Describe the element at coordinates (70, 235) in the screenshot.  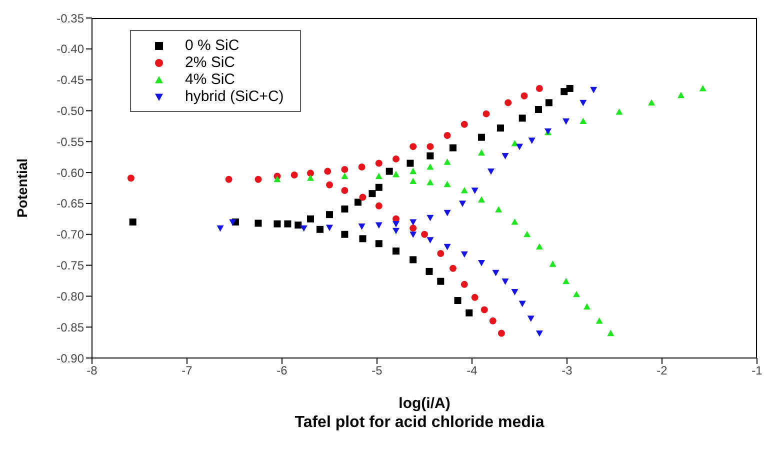
I see `y-tick-label: -0.70` at that location.